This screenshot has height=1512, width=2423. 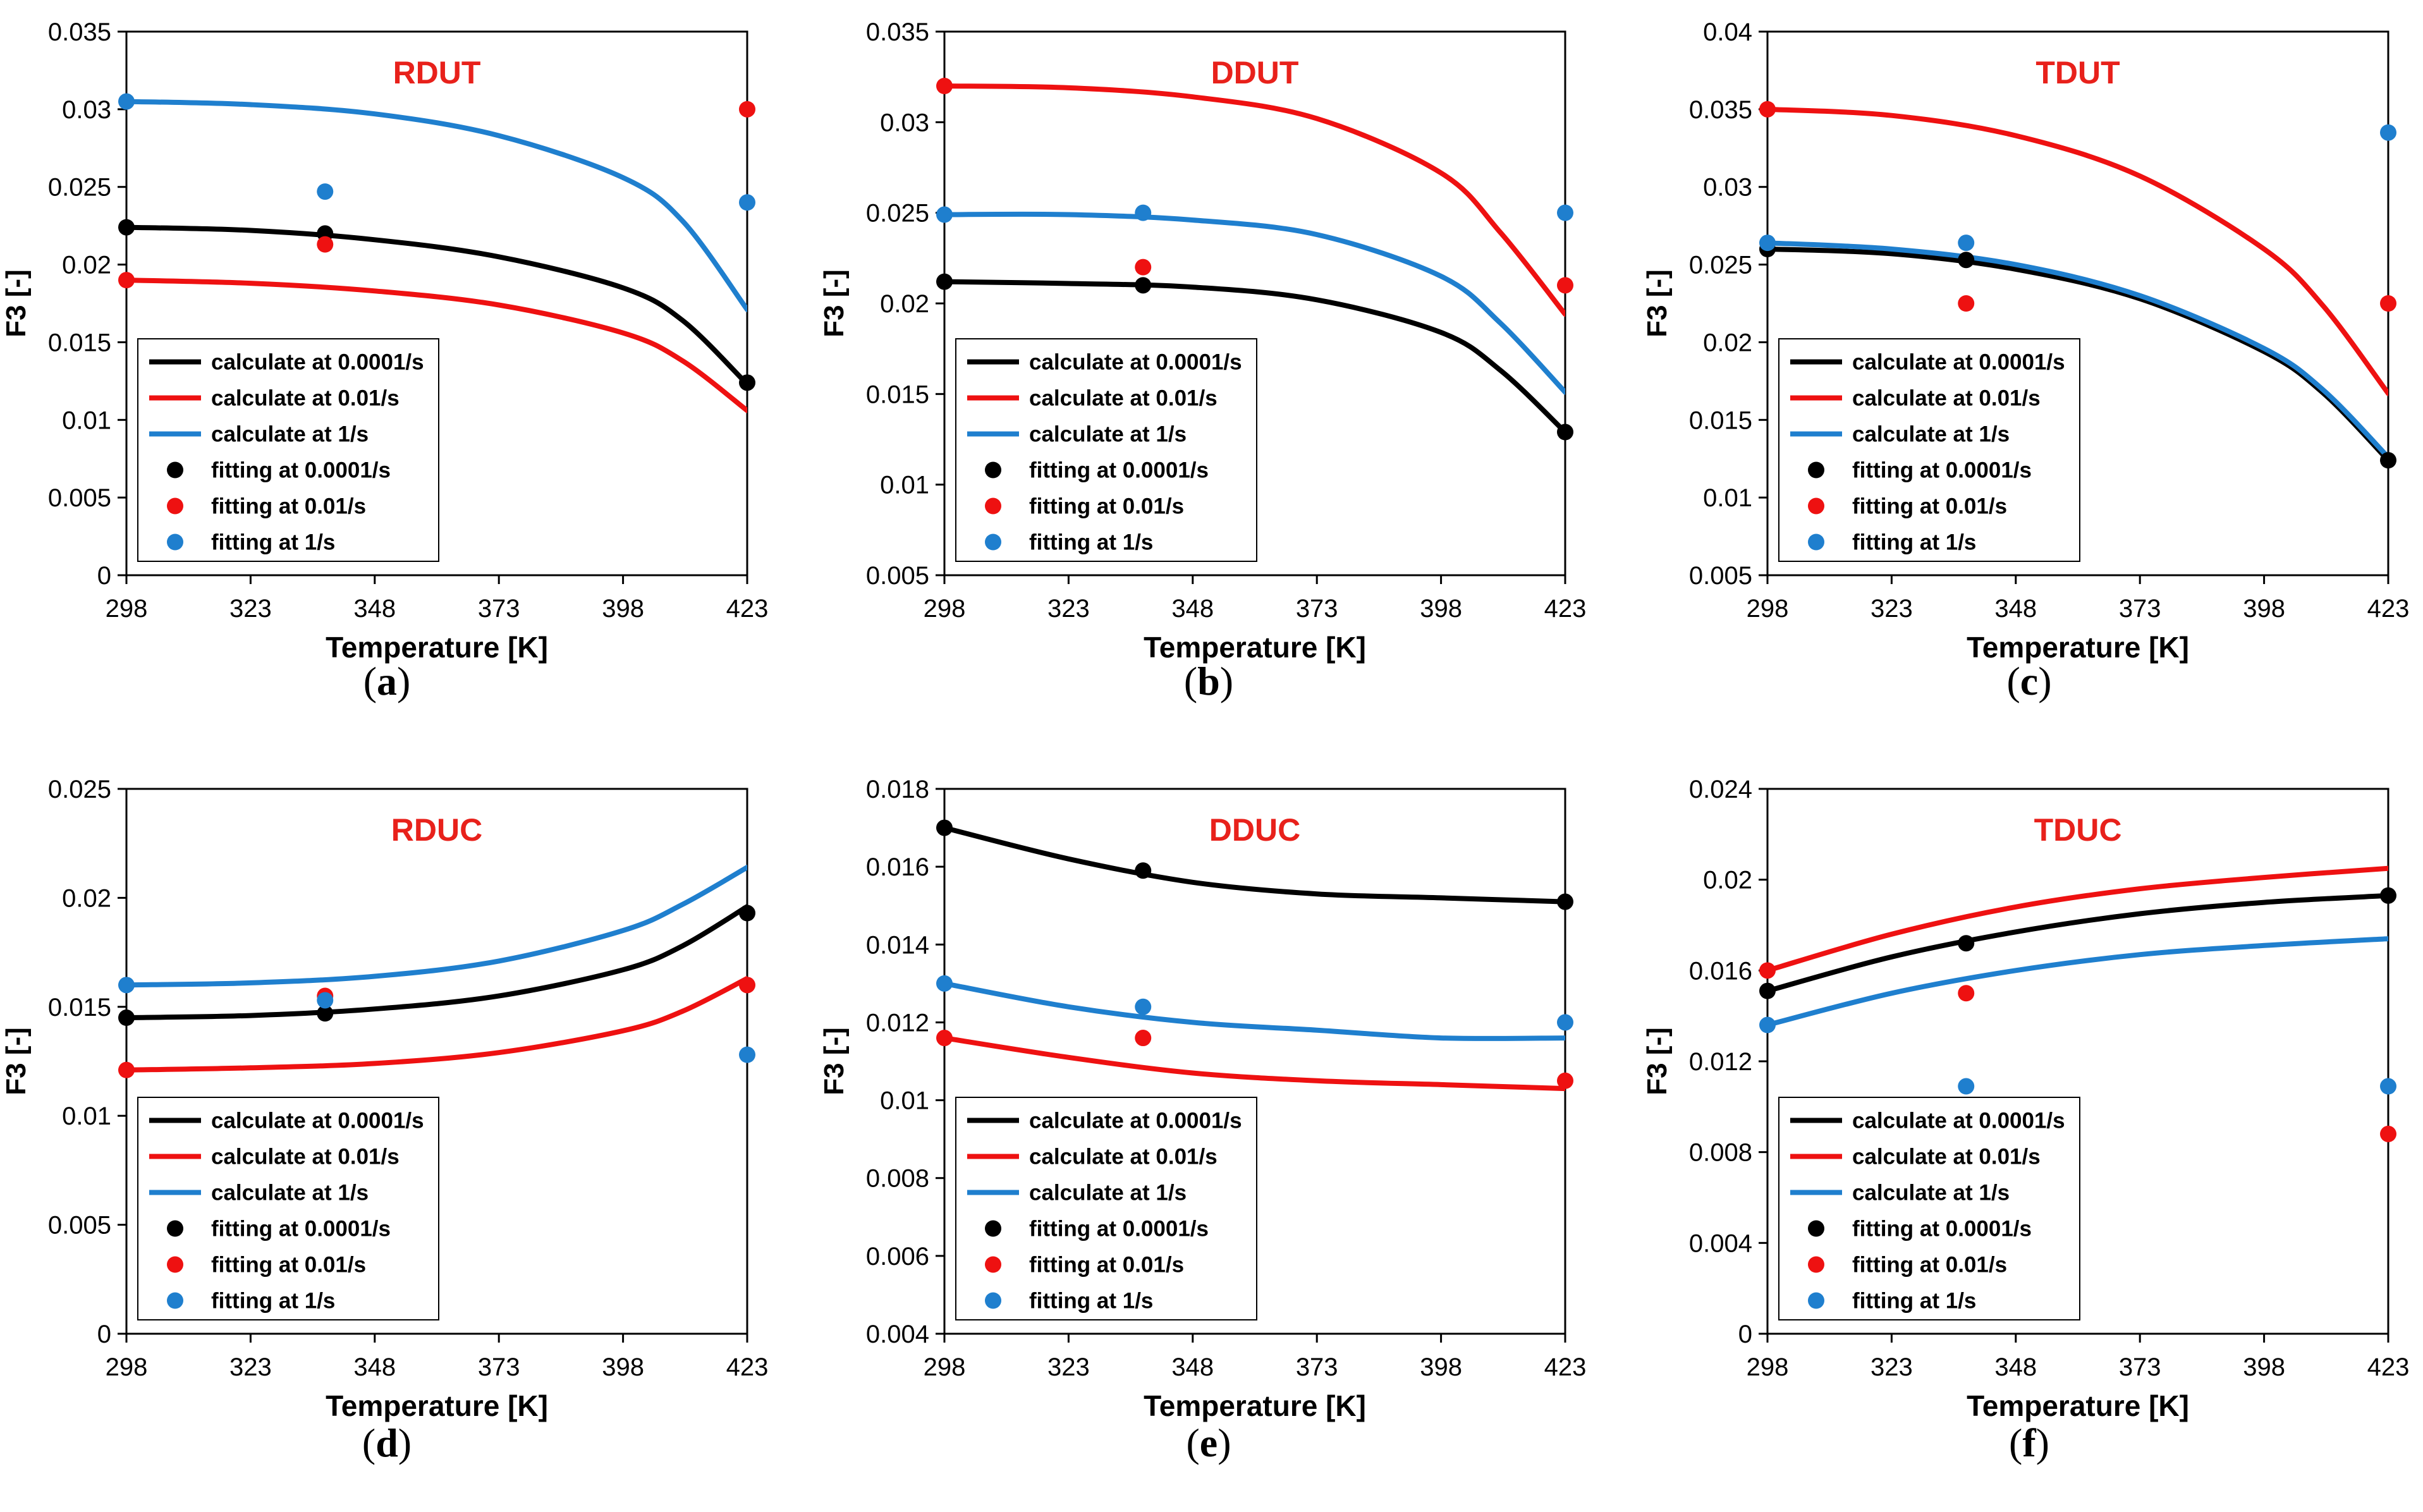 I want to click on y-tick-label: 0.004, so click(x=897, y=1334).